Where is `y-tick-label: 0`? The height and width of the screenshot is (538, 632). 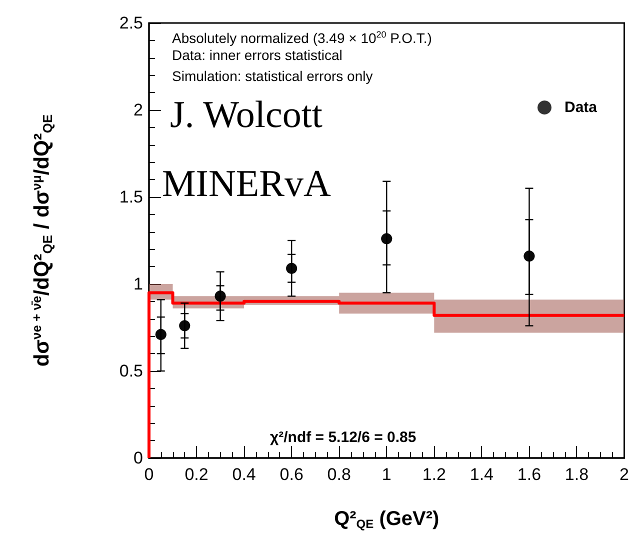 y-tick-label: 0 is located at coordinates (138, 458).